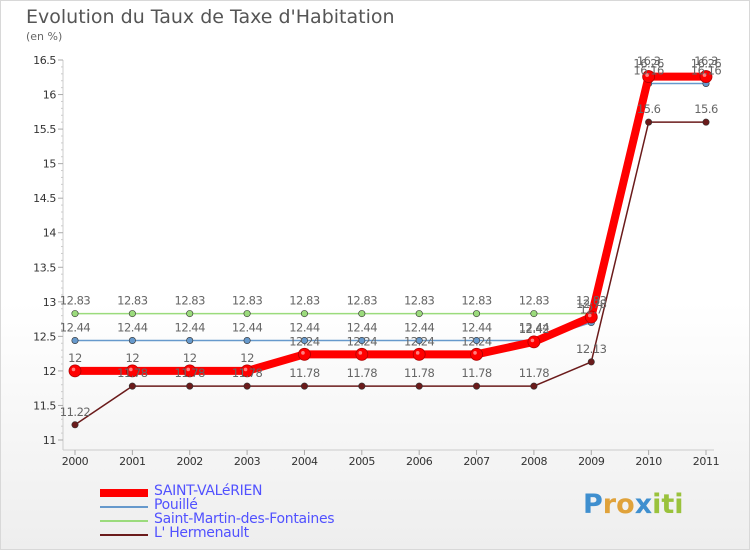 The height and width of the screenshot is (550, 750). I want to click on legend-label: L' Hermenault, so click(201, 533).